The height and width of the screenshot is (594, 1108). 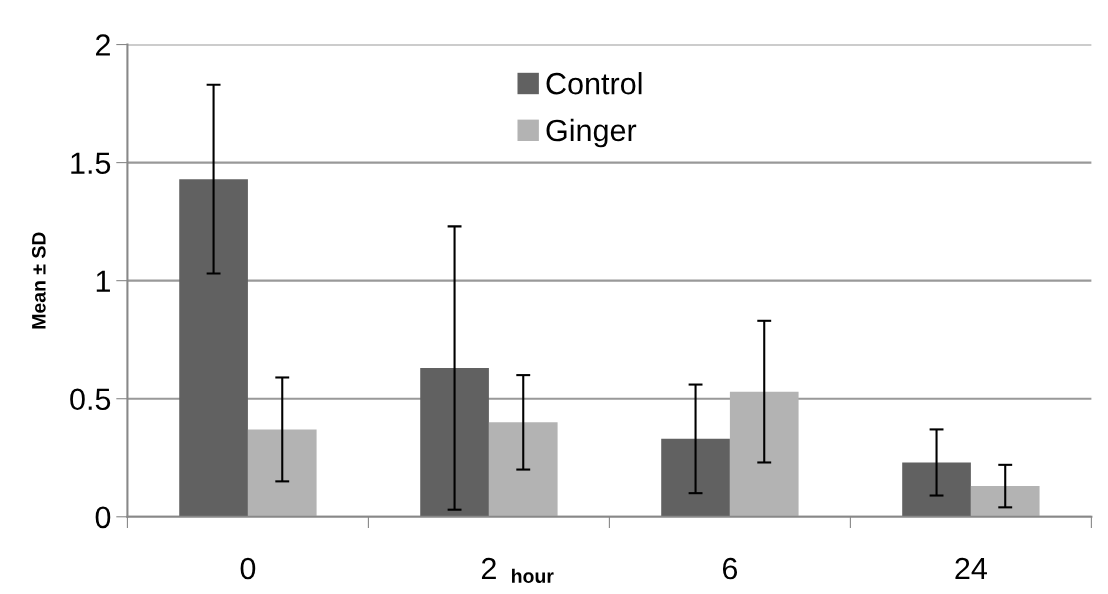 I want to click on y-tick-label: 1, so click(x=103, y=281).